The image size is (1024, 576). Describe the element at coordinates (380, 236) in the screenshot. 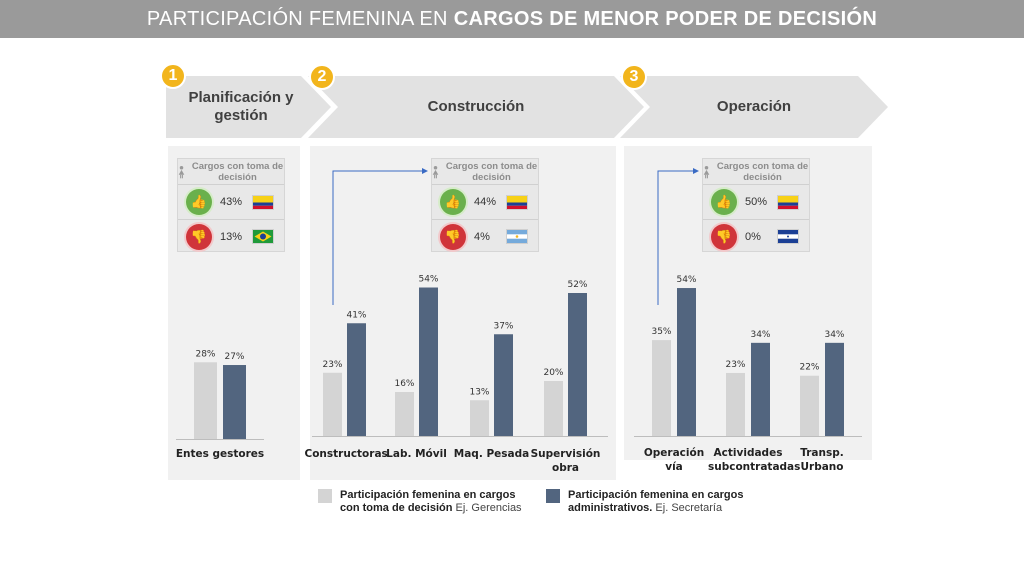

I see `connector-line-construccion` at that location.